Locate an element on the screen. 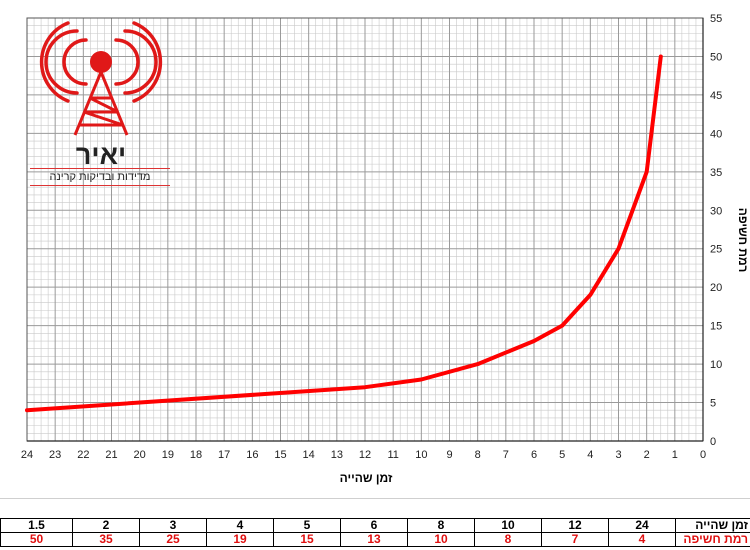 The image size is (750, 550). x-axis-label: זמן שהייה is located at coordinates (366, 478).